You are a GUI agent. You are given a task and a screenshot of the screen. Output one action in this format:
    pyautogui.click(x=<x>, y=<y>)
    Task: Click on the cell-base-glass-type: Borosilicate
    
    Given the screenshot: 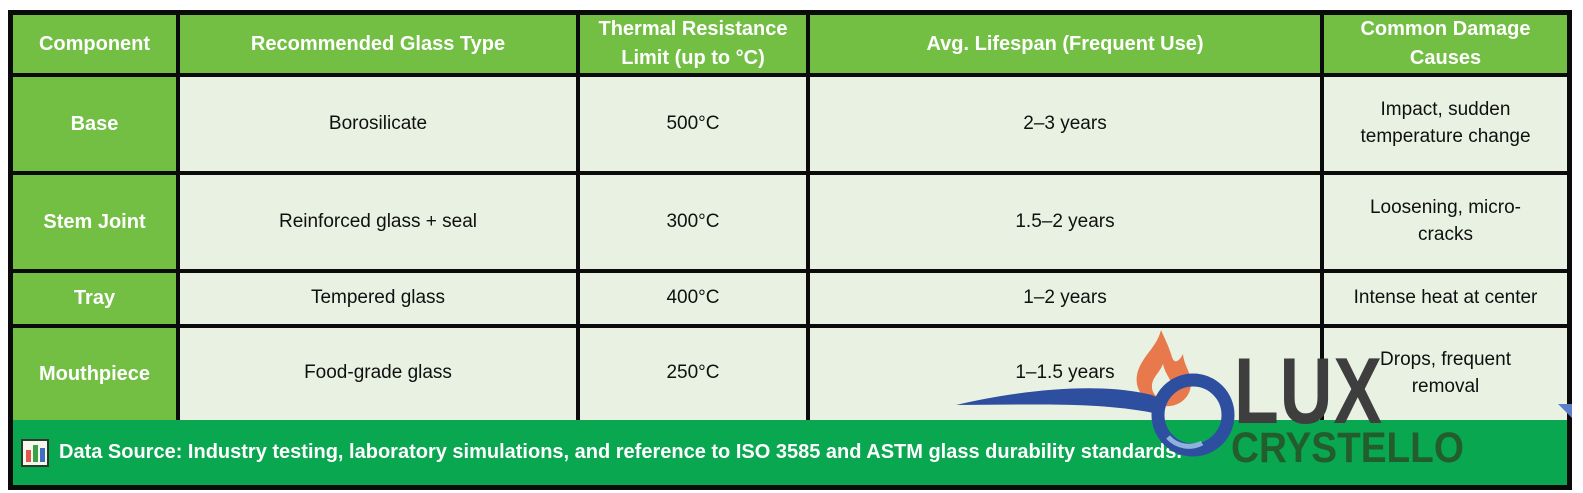 What is the action you would take?
    pyautogui.click(x=378, y=124)
    